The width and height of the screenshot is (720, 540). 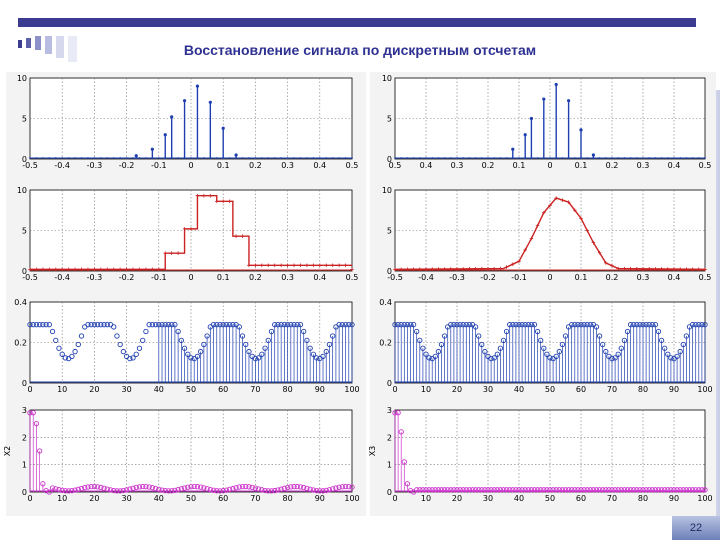 What do you see at coordinates (696, 528) in the screenshot?
I see `page-number: 22` at bounding box center [696, 528].